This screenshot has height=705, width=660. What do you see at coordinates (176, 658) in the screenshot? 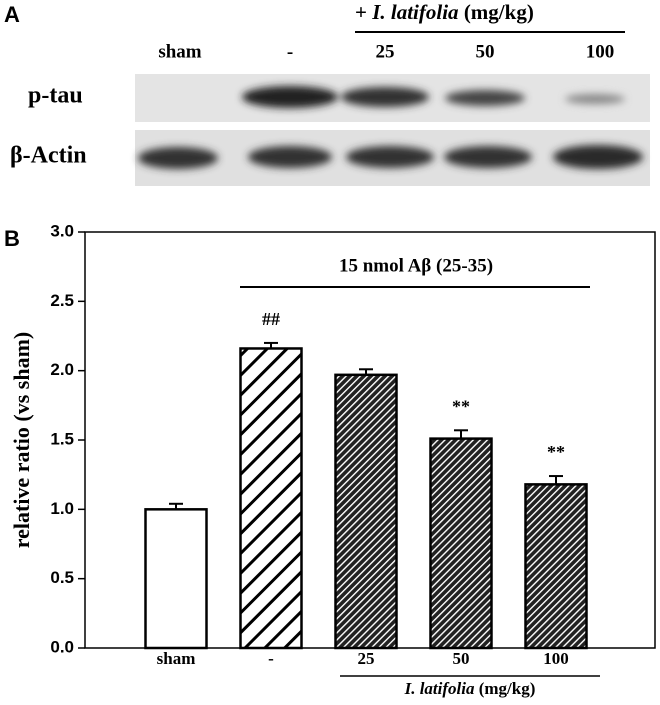
I see `x-tick-label: sham` at bounding box center [176, 658].